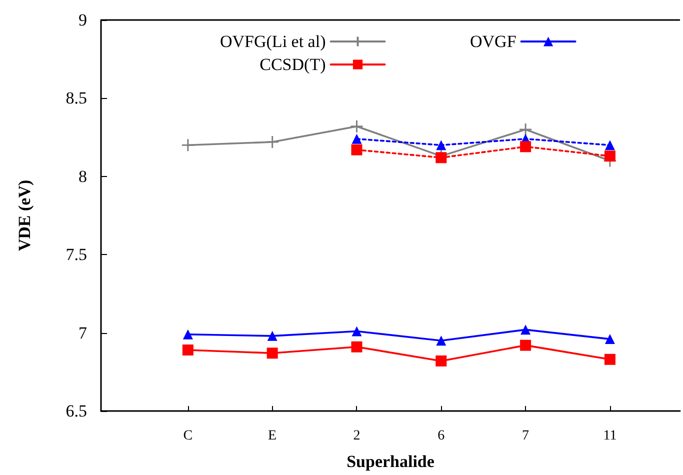 The width and height of the screenshot is (683, 475). Describe the element at coordinates (82, 176) in the screenshot. I see `y-tick-label: 8` at that location.